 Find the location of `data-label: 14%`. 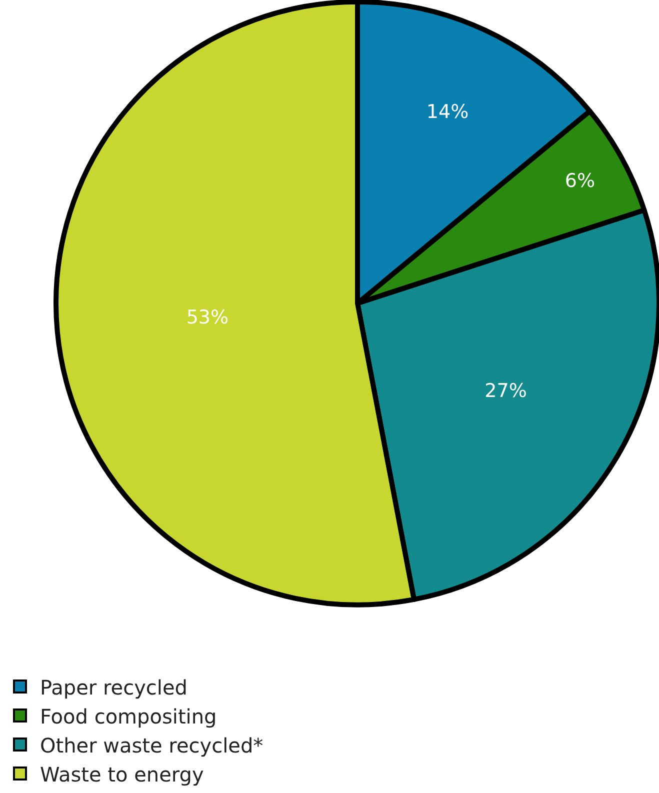

data-label: 14% is located at coordinates (447, 111).